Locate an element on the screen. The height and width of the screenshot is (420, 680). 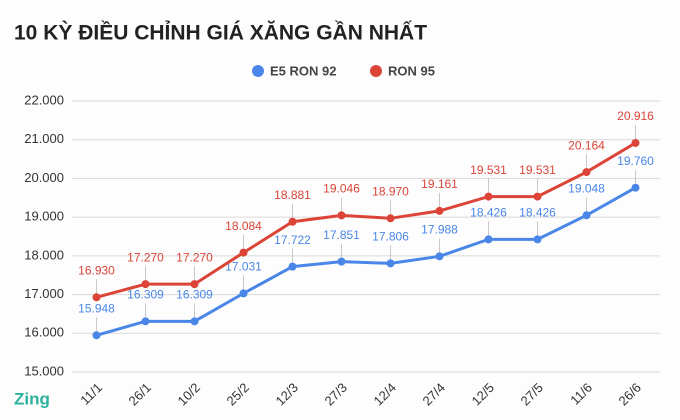
data-label: 18.881 is located at coordinates (292, 195).